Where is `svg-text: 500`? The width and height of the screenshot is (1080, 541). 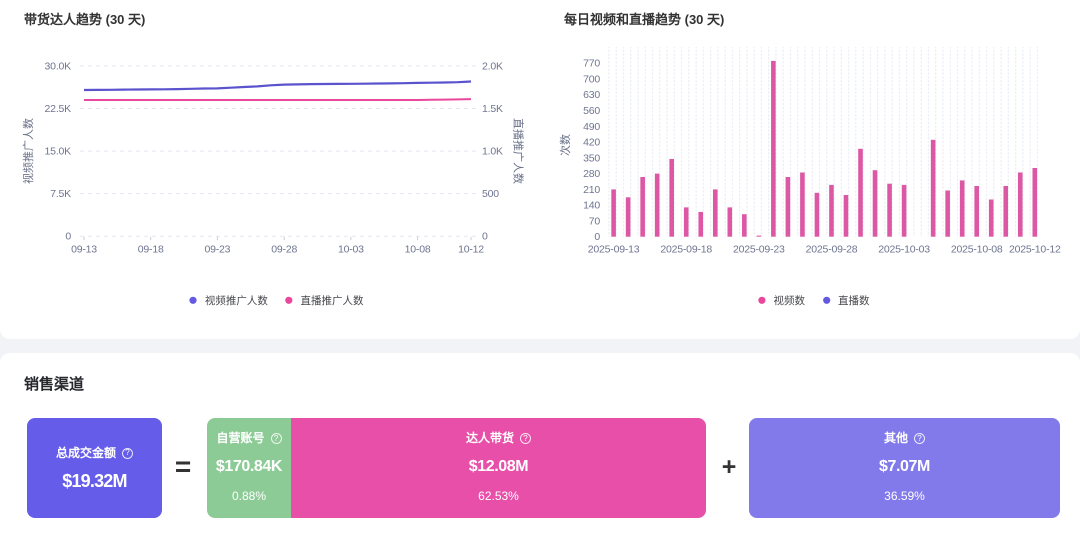 svg-text: 500 is located at coordinates (490, 194).